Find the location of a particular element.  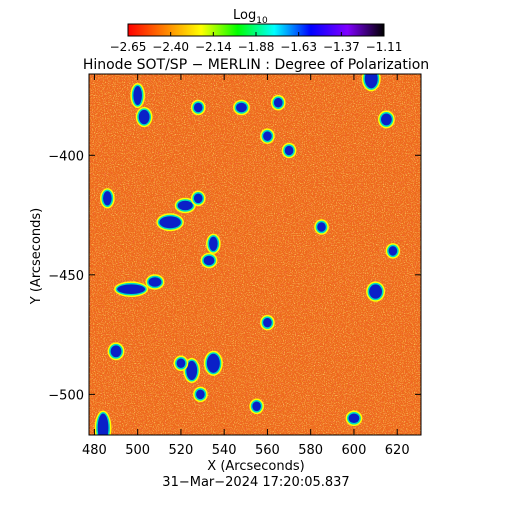

timestamp: 31−Mar−2024 17:20:05.837 is located at coordinates (255, 482).